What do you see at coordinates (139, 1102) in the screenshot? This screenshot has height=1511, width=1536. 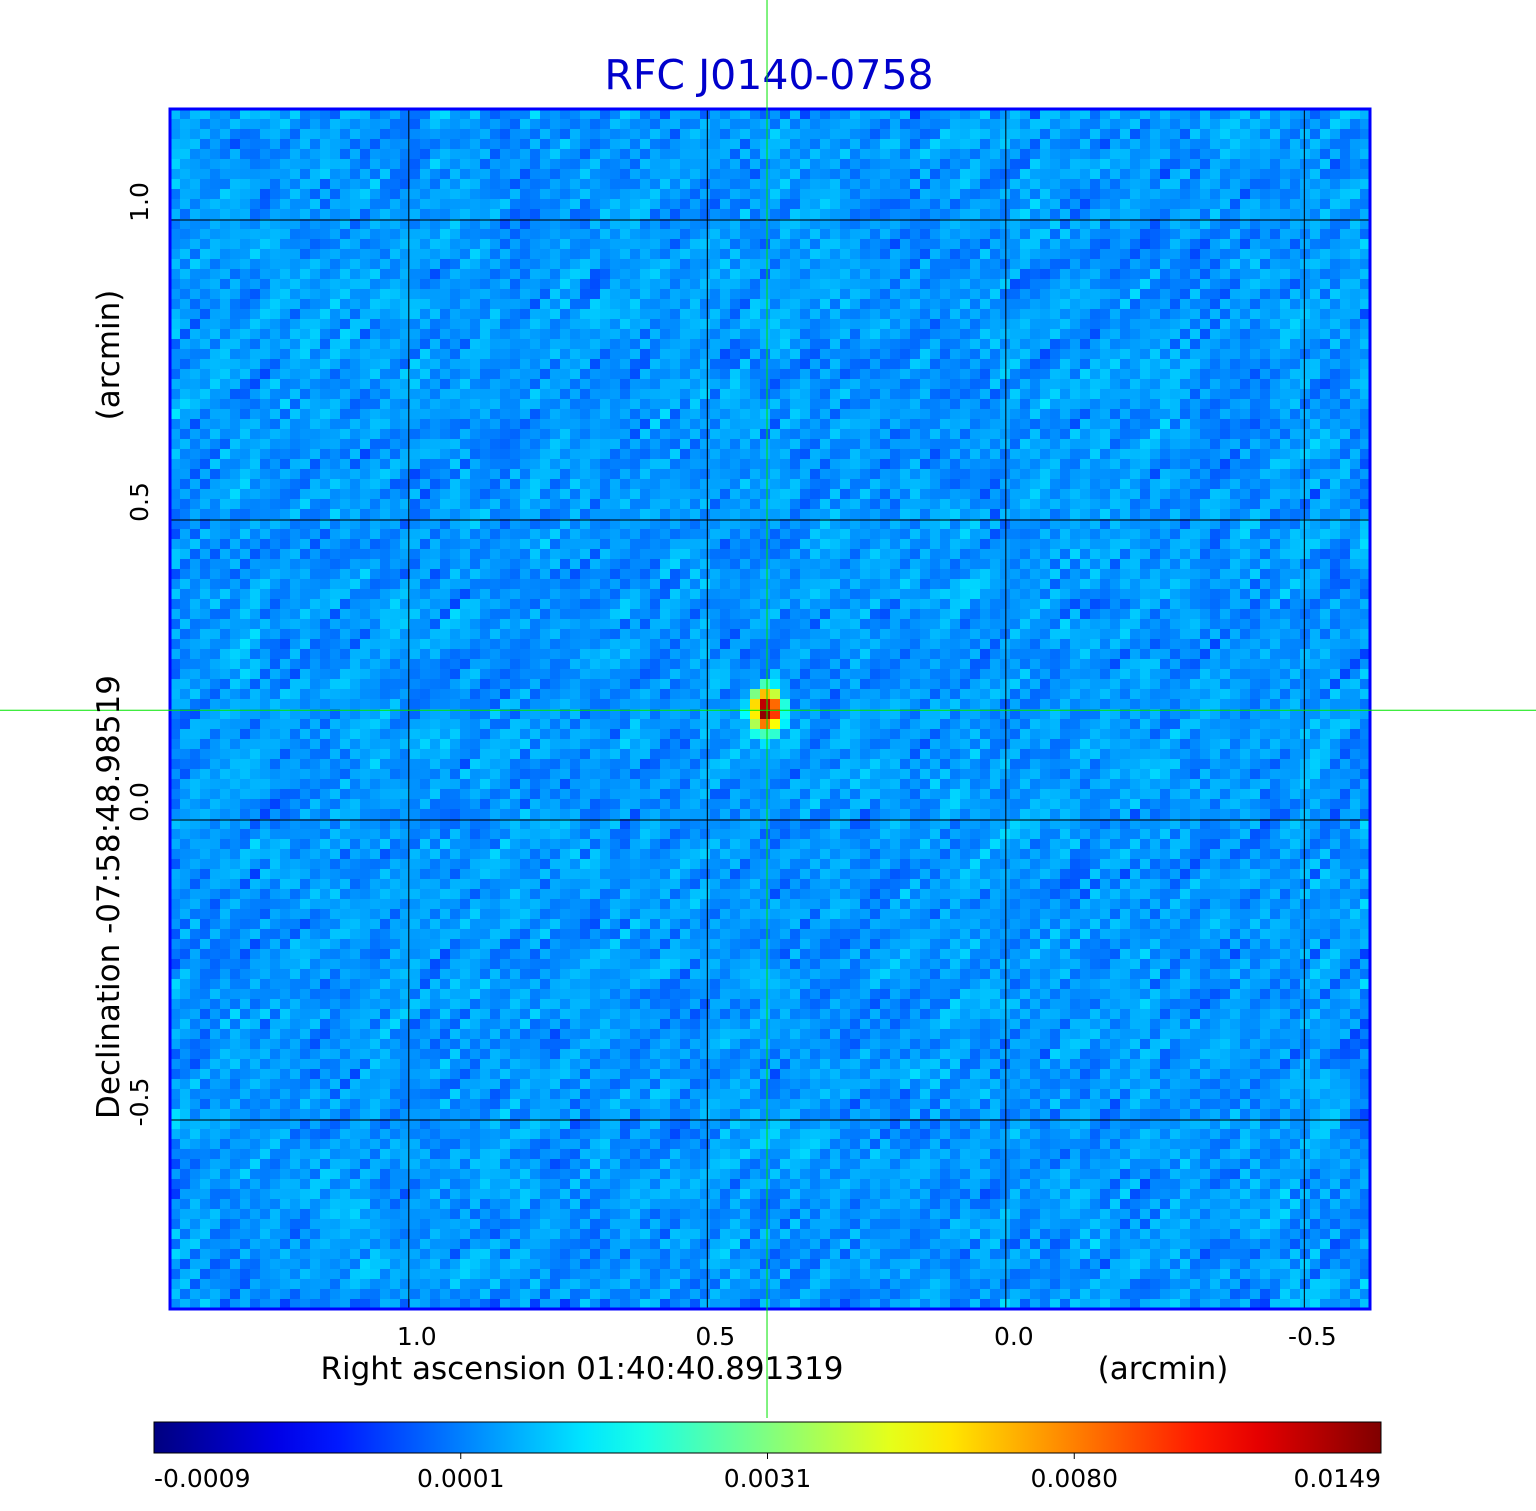 I see `y-tick-label: -0.5` at bounding box center [139, 1102].